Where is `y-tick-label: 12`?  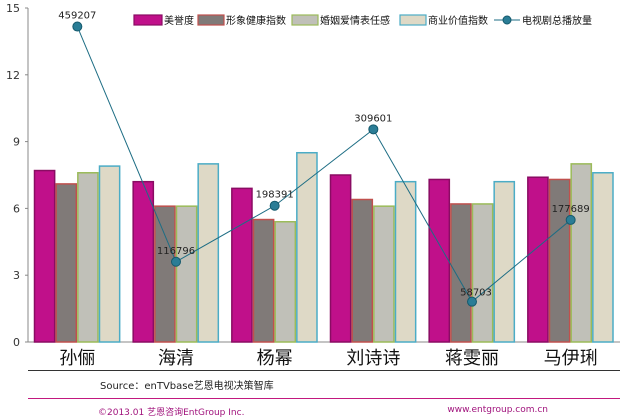
y-tick-label: 12 is located at coordinates (13, 75).